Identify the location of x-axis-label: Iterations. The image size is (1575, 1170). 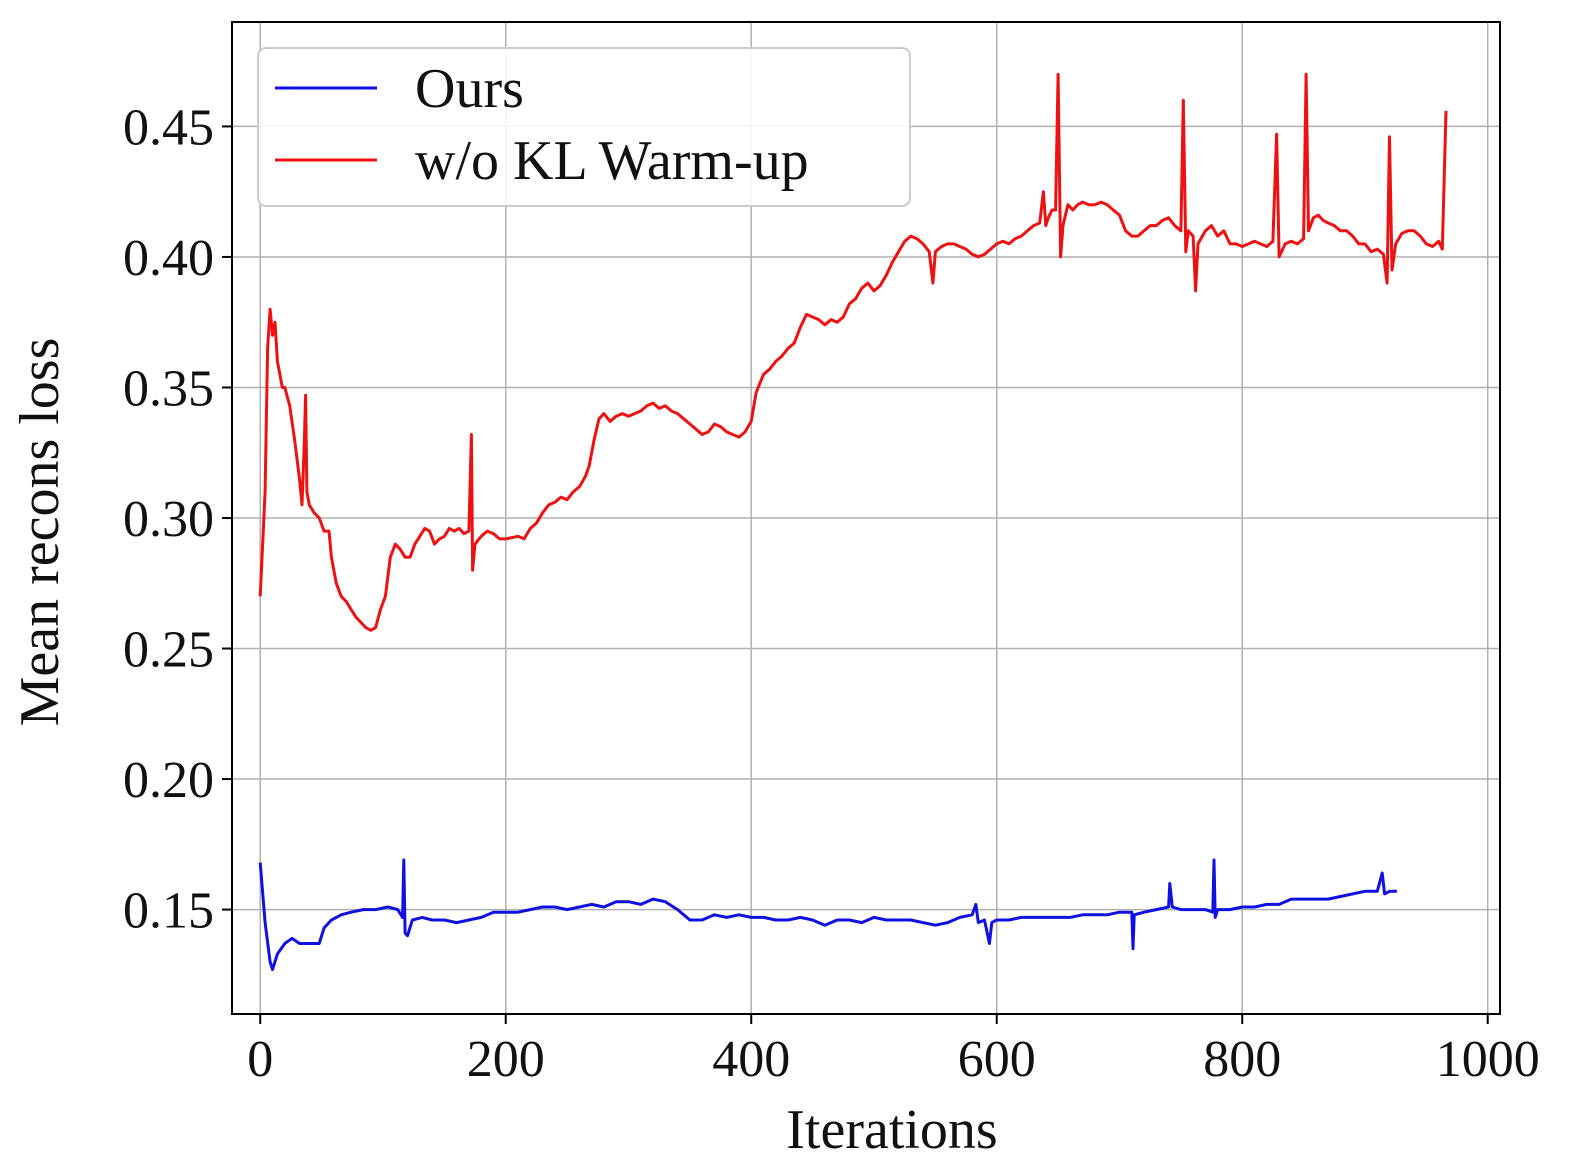
(891, 1130).